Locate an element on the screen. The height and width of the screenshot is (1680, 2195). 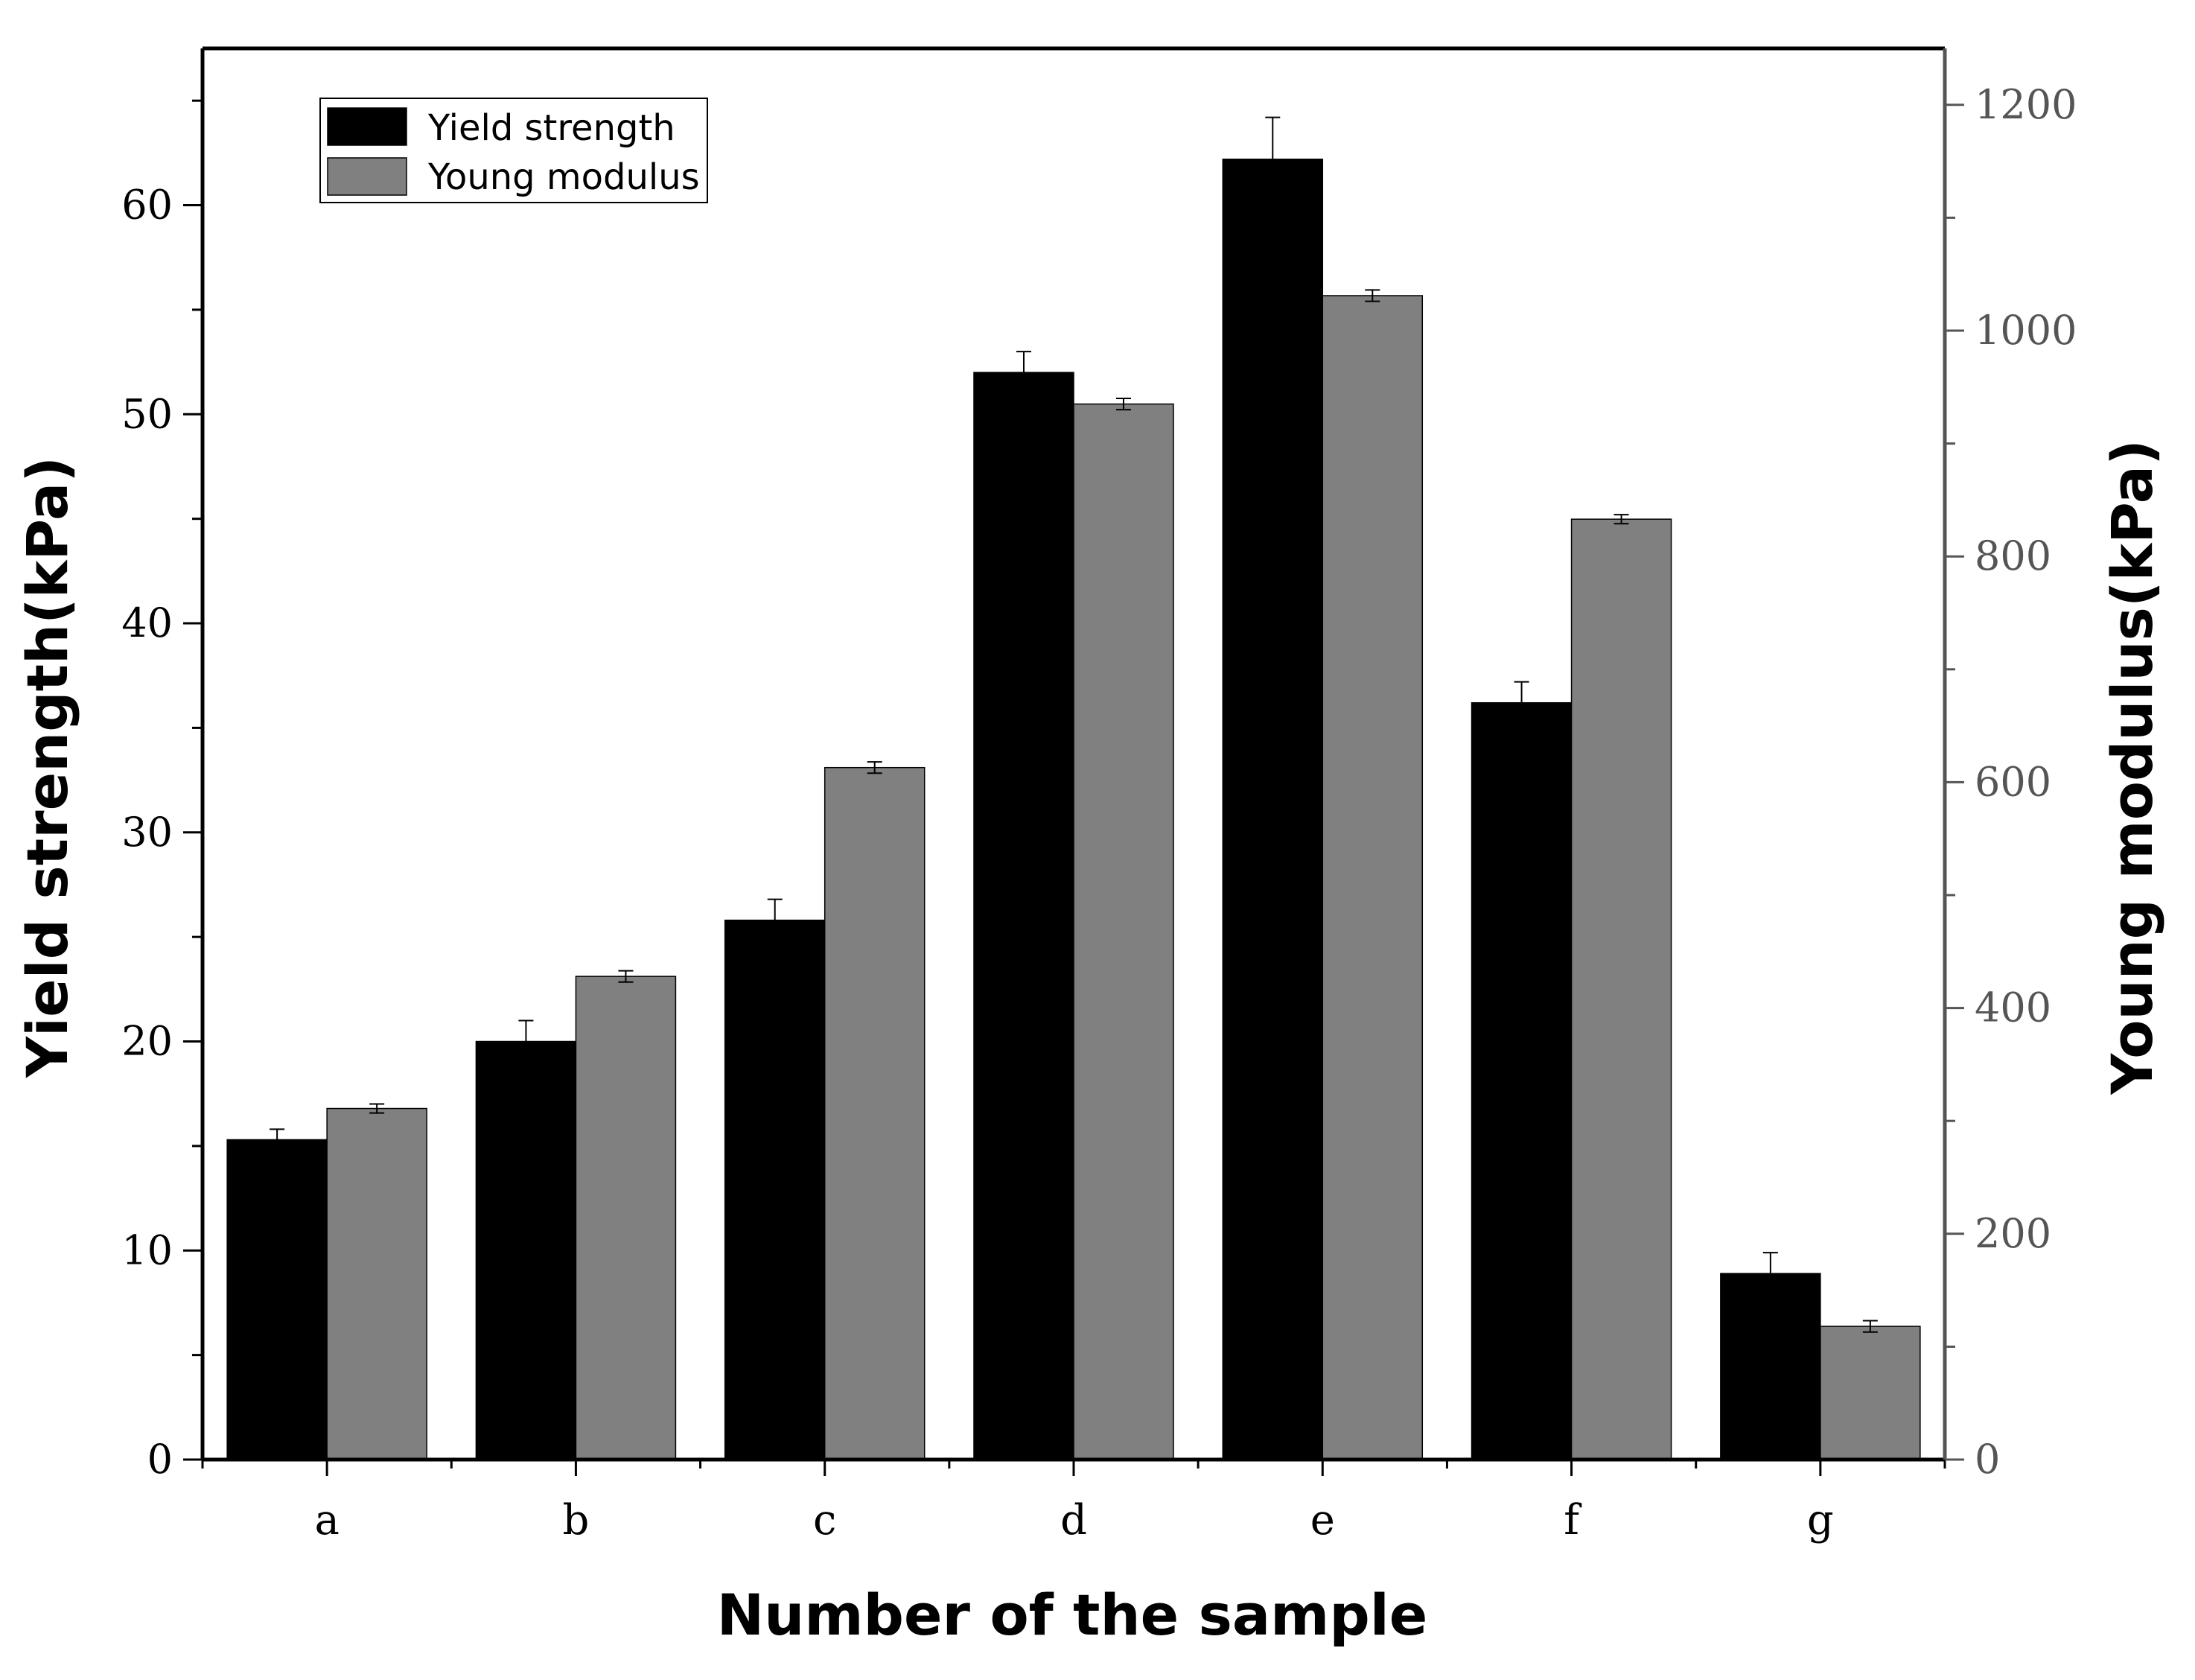
y-tick-label-20: 20 is located at coordinates (147, 1041).